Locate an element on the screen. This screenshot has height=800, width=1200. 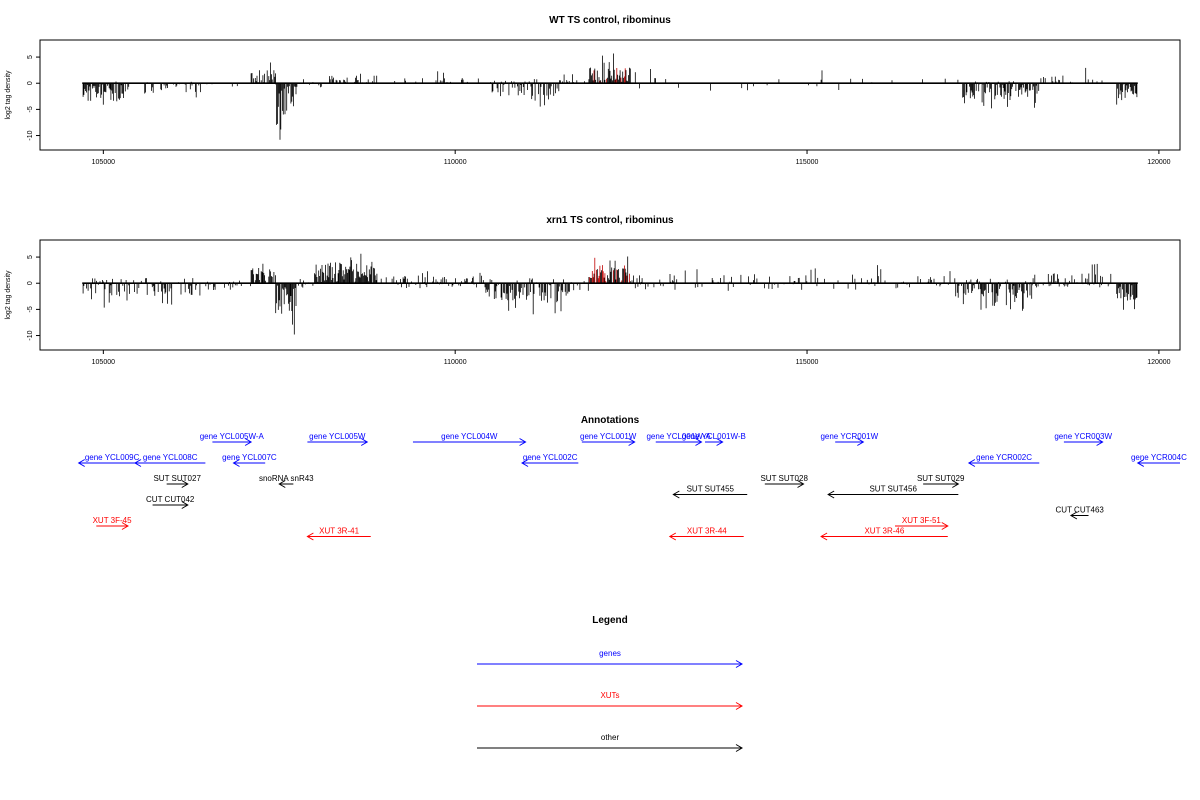
feature-label: SUT SUT028 is located at coordinates (784, 478).